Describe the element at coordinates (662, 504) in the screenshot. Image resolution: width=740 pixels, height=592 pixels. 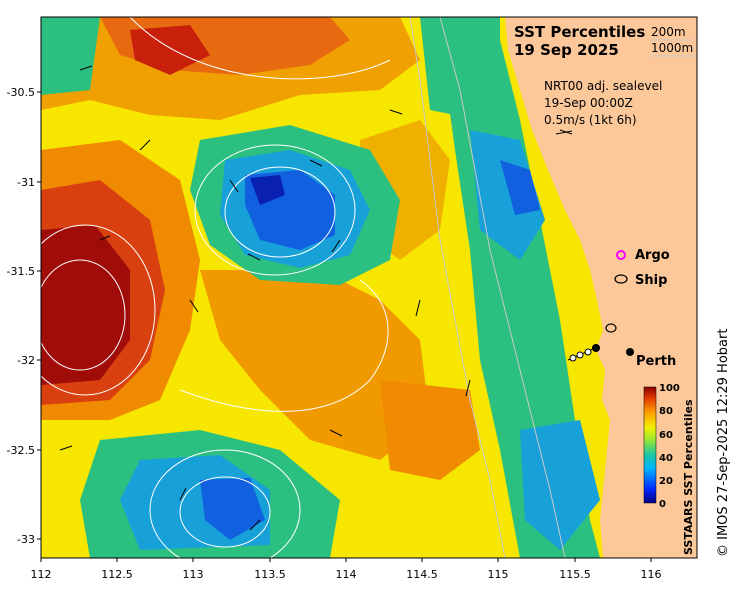
I see `colorbar-tick: 0` at that location.